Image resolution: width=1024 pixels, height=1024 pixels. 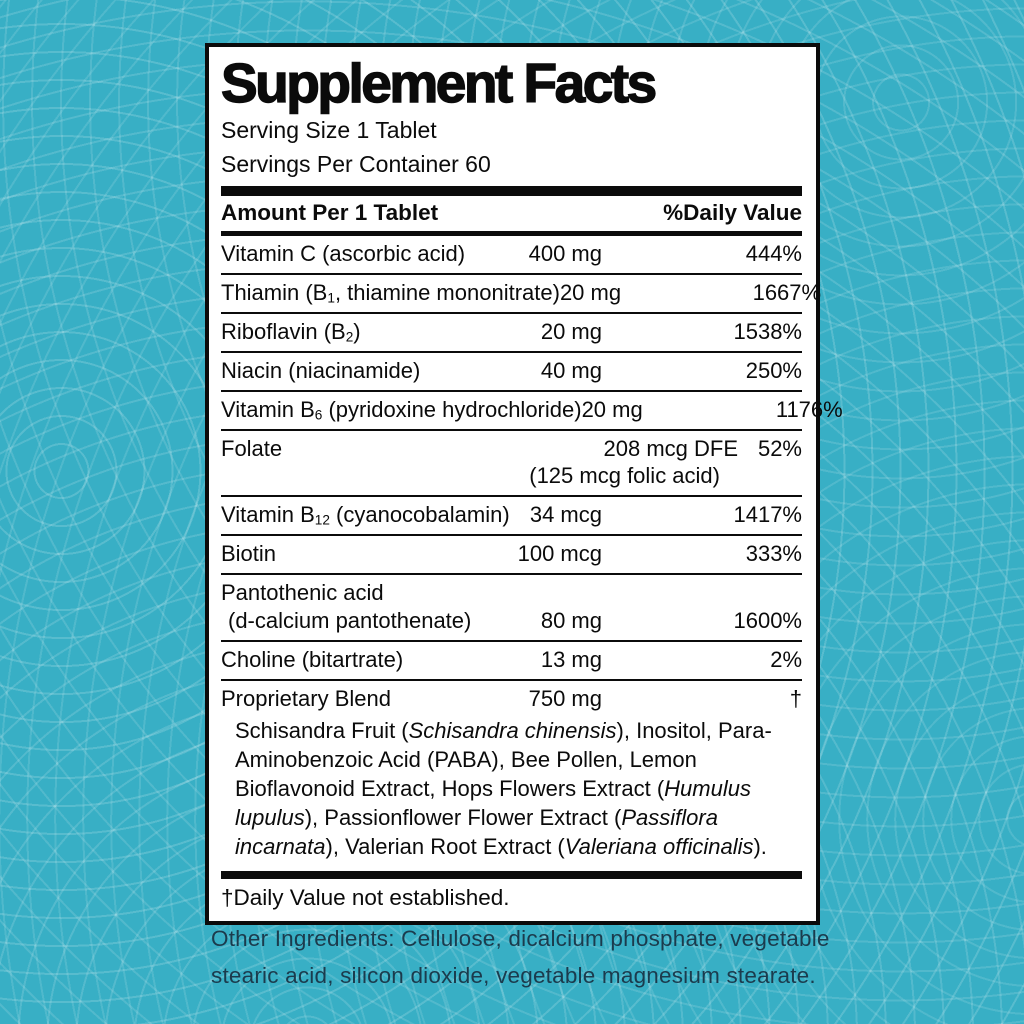 What do you see at coordinates (331, 298) in the screenshot?
I see `subscript: 1` at bounding box center [331, 298].